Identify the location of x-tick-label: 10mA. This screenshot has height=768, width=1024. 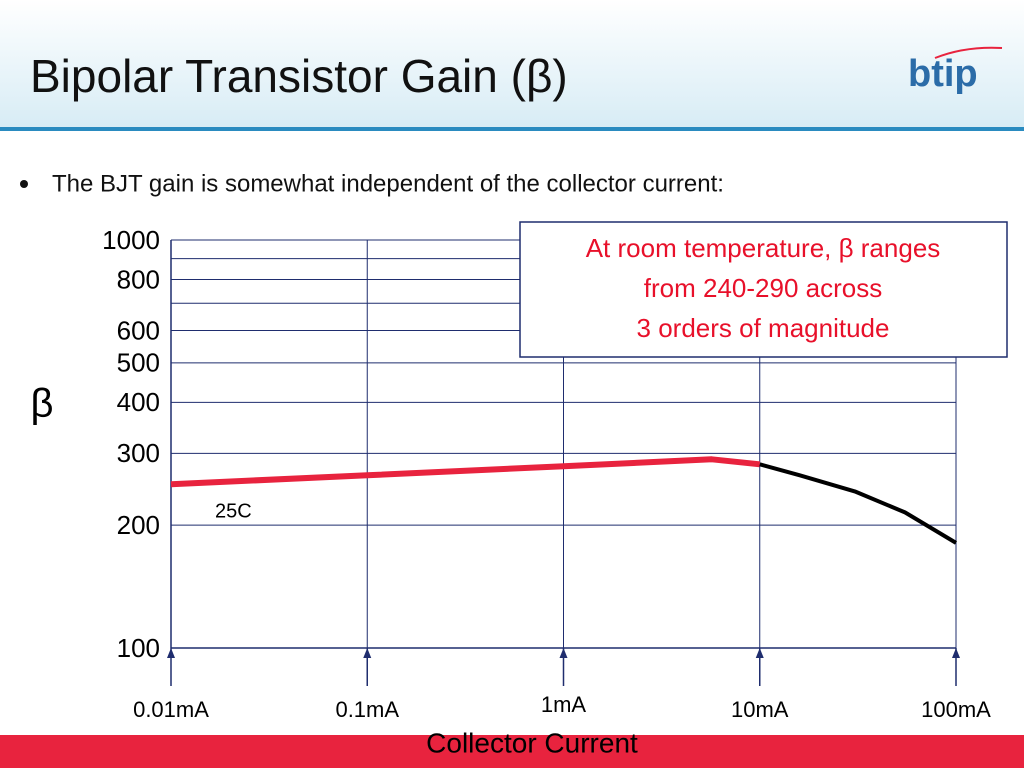
(760, 709).